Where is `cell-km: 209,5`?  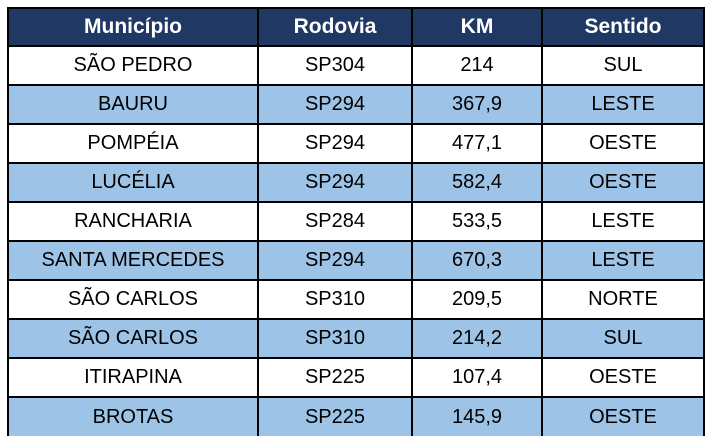
cell-km: 209,5 is located at coordinates (477, 299).